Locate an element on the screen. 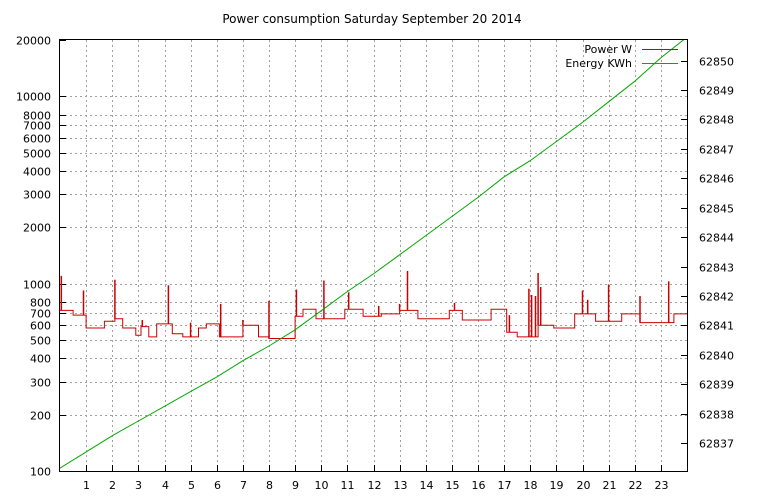 The height and width of the screenshot is (500, 768). left-tick-label: 600 is located at coordinates (40, 326).